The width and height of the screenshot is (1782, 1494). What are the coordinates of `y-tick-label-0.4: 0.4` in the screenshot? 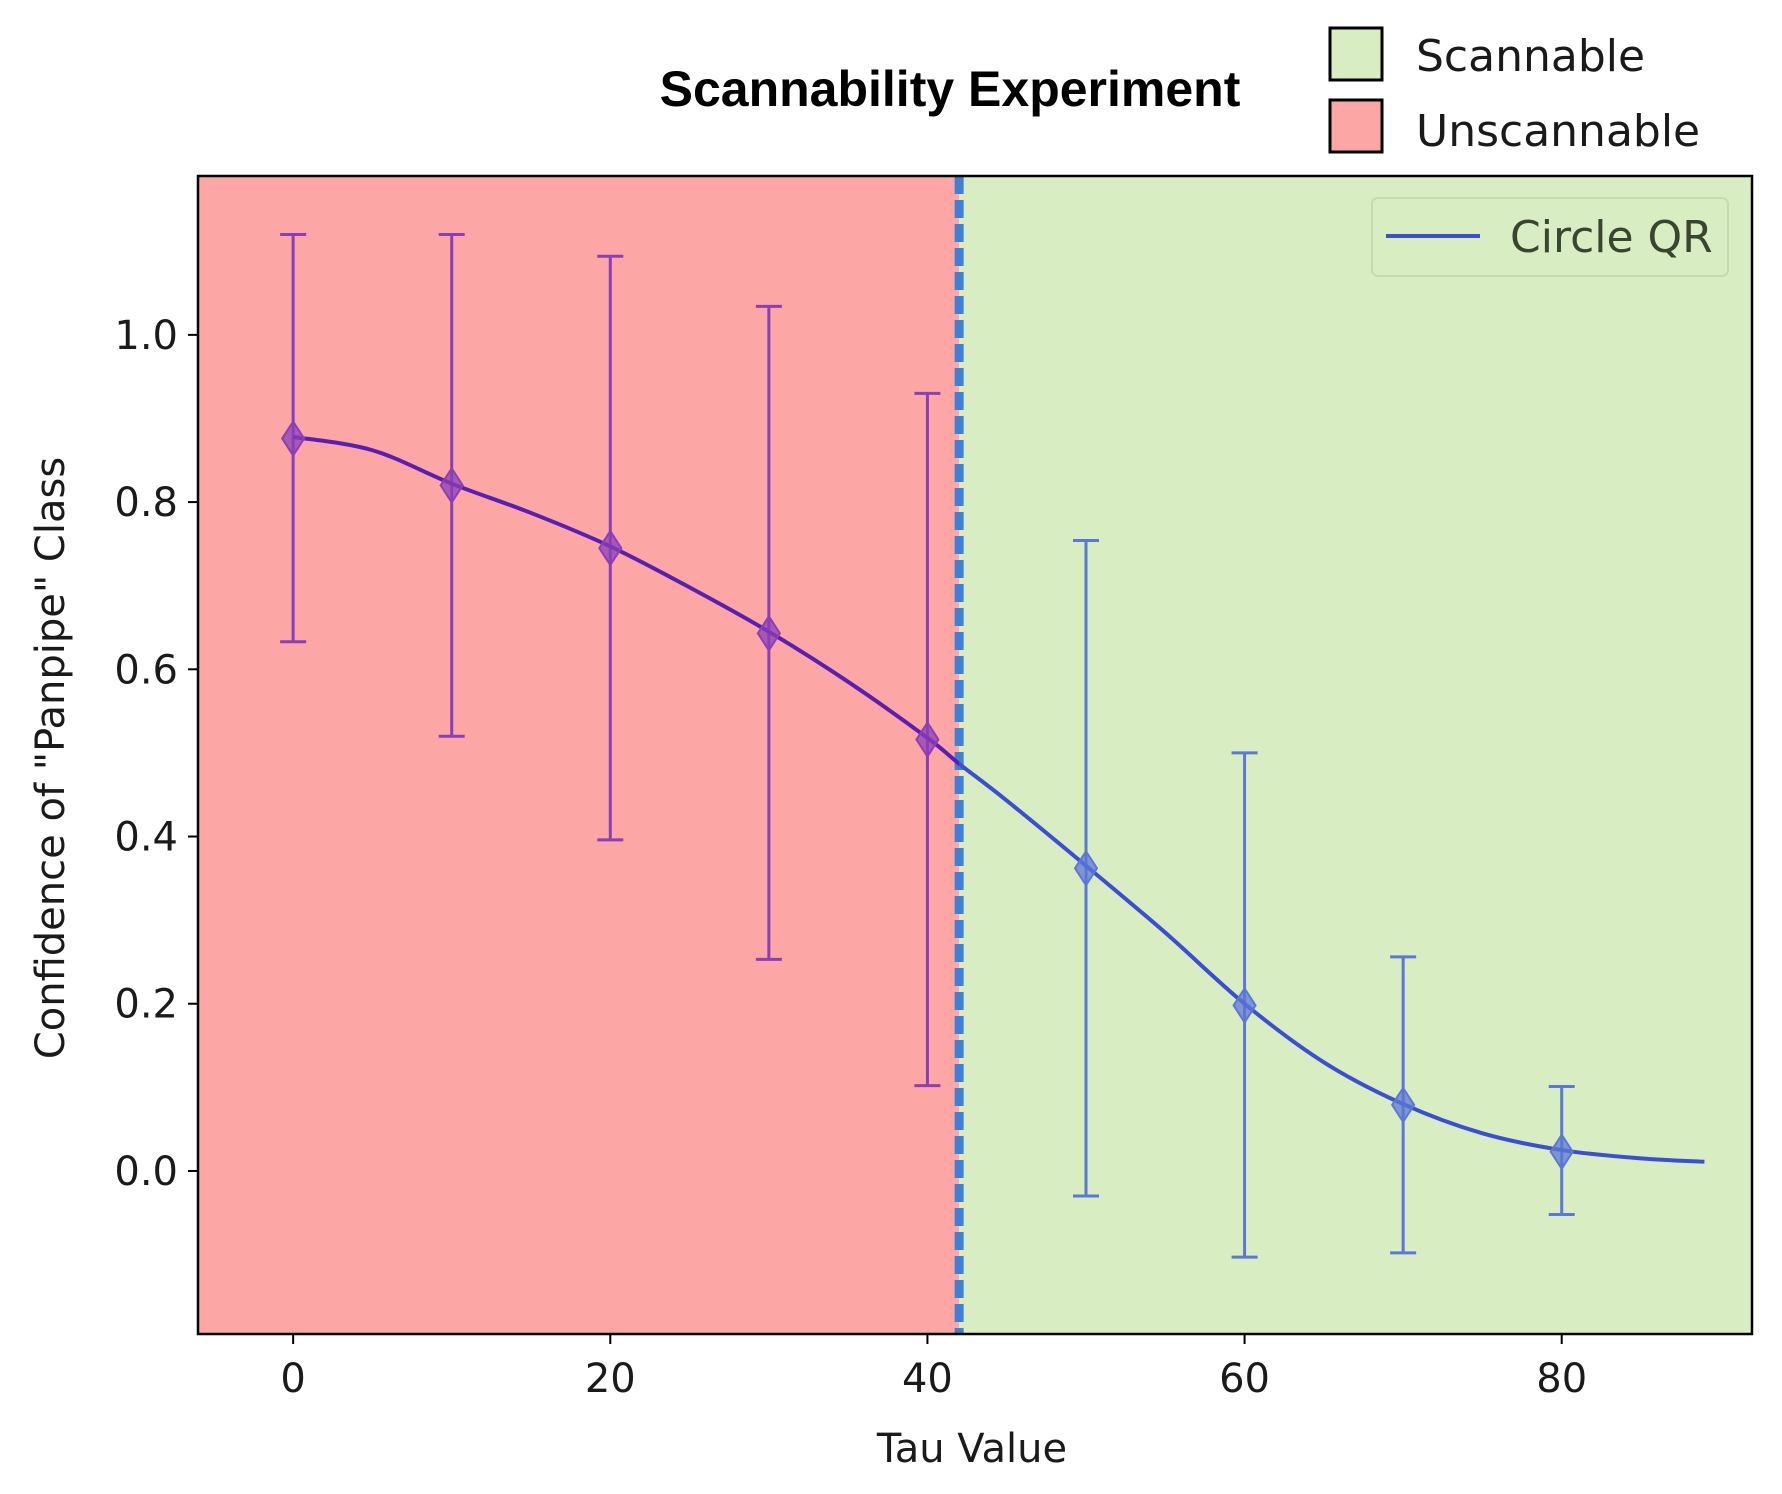 It's located at (146, 838).